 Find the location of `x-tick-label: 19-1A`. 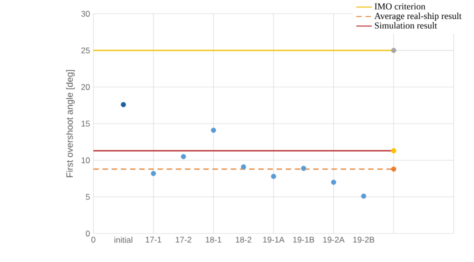

x-tick-label: 19-1A is located at coordinates (274, 239).